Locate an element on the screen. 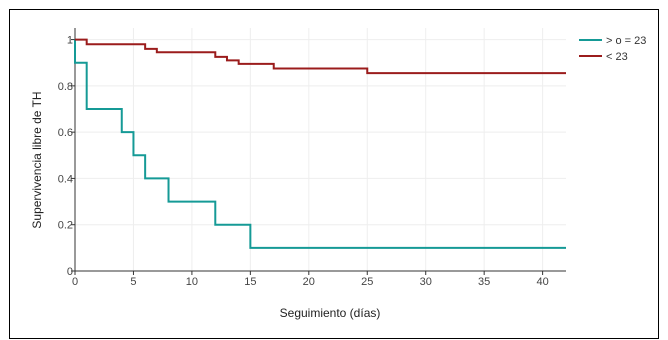 This screenshot has width=668, height=340. x-tick-label: 40 is located at coordinates (542, 282).